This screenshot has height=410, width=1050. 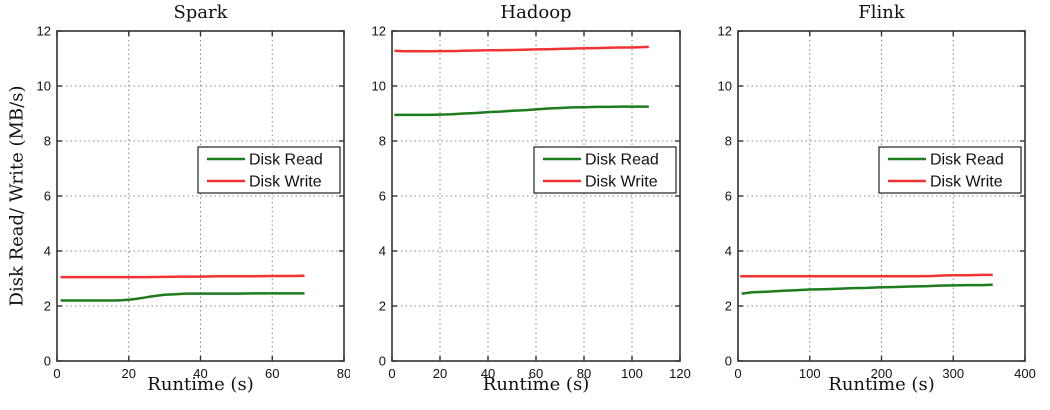 I want to click on x-axis-label-flink: Runtime (s), so click(x=881, y=384).